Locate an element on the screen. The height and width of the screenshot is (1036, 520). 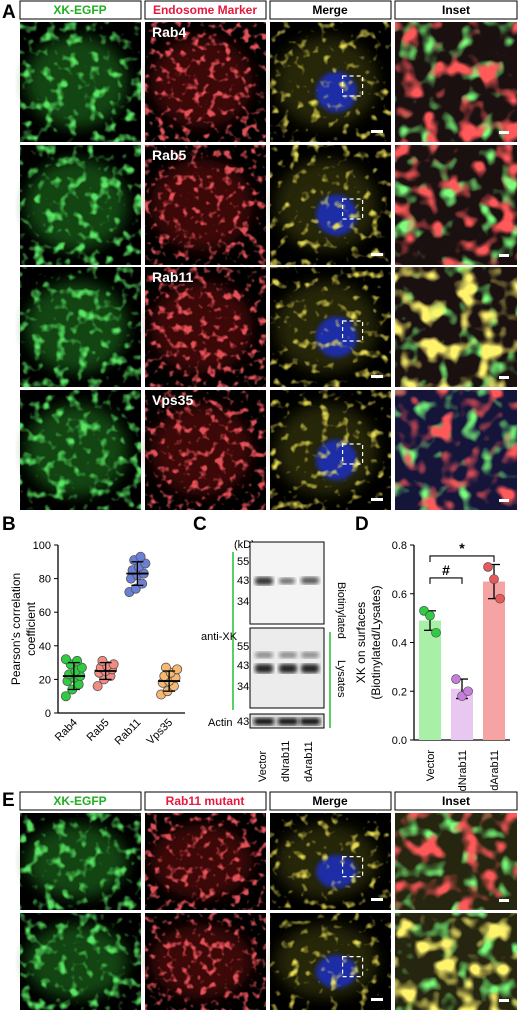
image-xk-egfp-vps35 is located at coordinates (80, 450).